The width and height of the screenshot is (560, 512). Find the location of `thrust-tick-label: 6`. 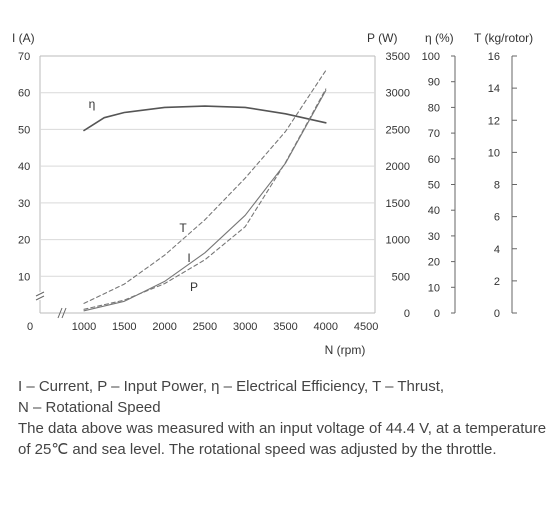

thrust-tick-label: 6 is located at coordinates (497, 218).